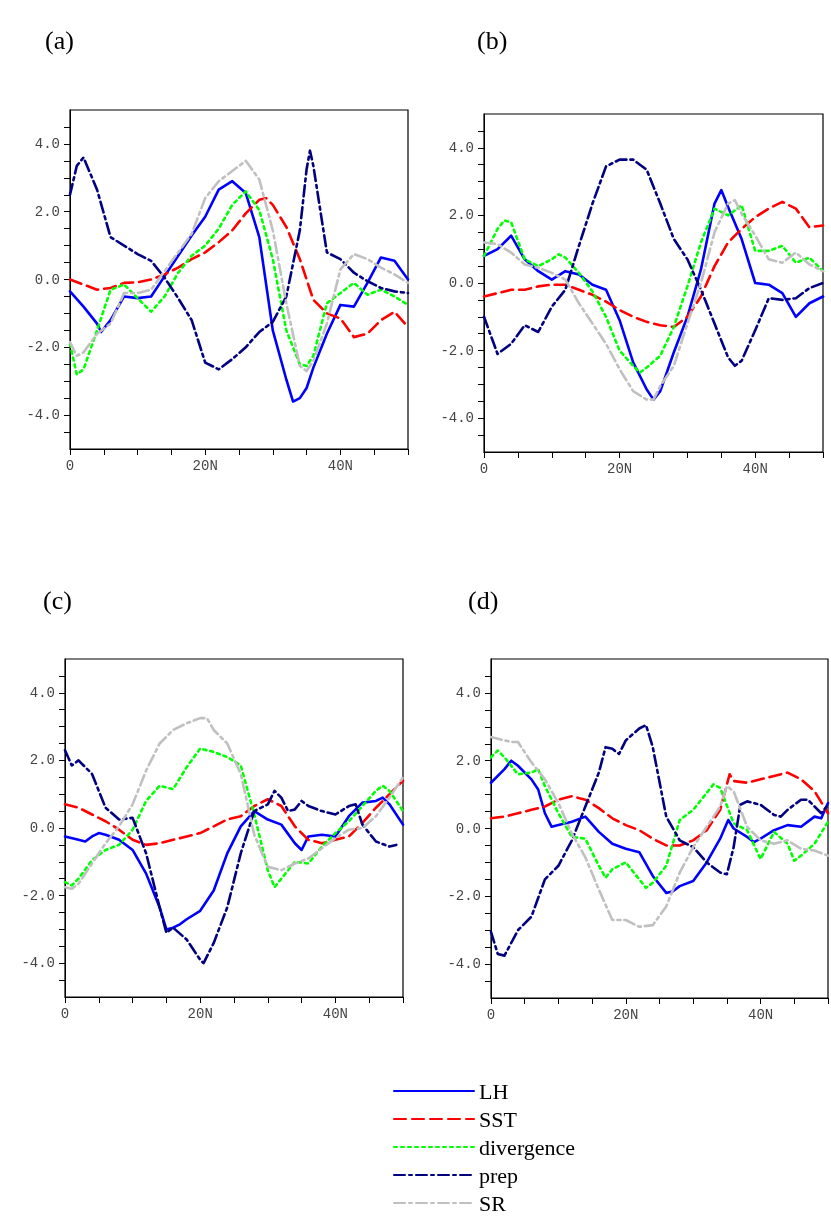 This screenshot has height=1227, width=831. Describe the element at coordinates (494, 1091) in the screenshot. I see `legend-label: LH` at that location.